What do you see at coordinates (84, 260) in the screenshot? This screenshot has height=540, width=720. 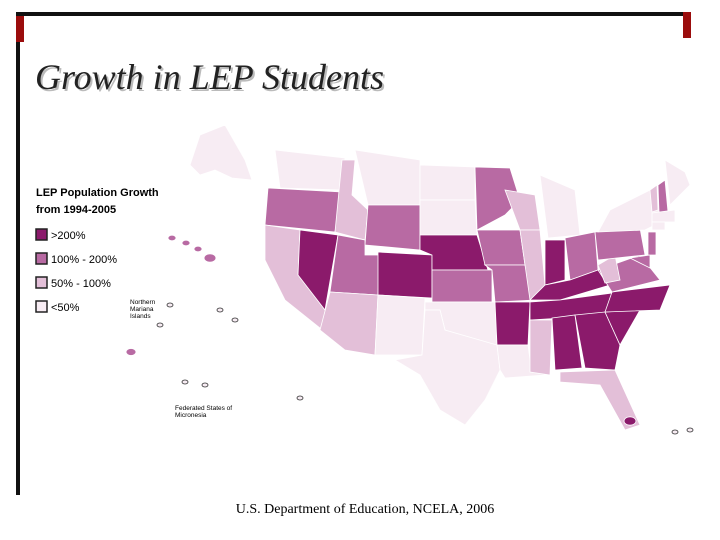 I see `legend-label: 100% - 200%` at bounding box center [84, 260].